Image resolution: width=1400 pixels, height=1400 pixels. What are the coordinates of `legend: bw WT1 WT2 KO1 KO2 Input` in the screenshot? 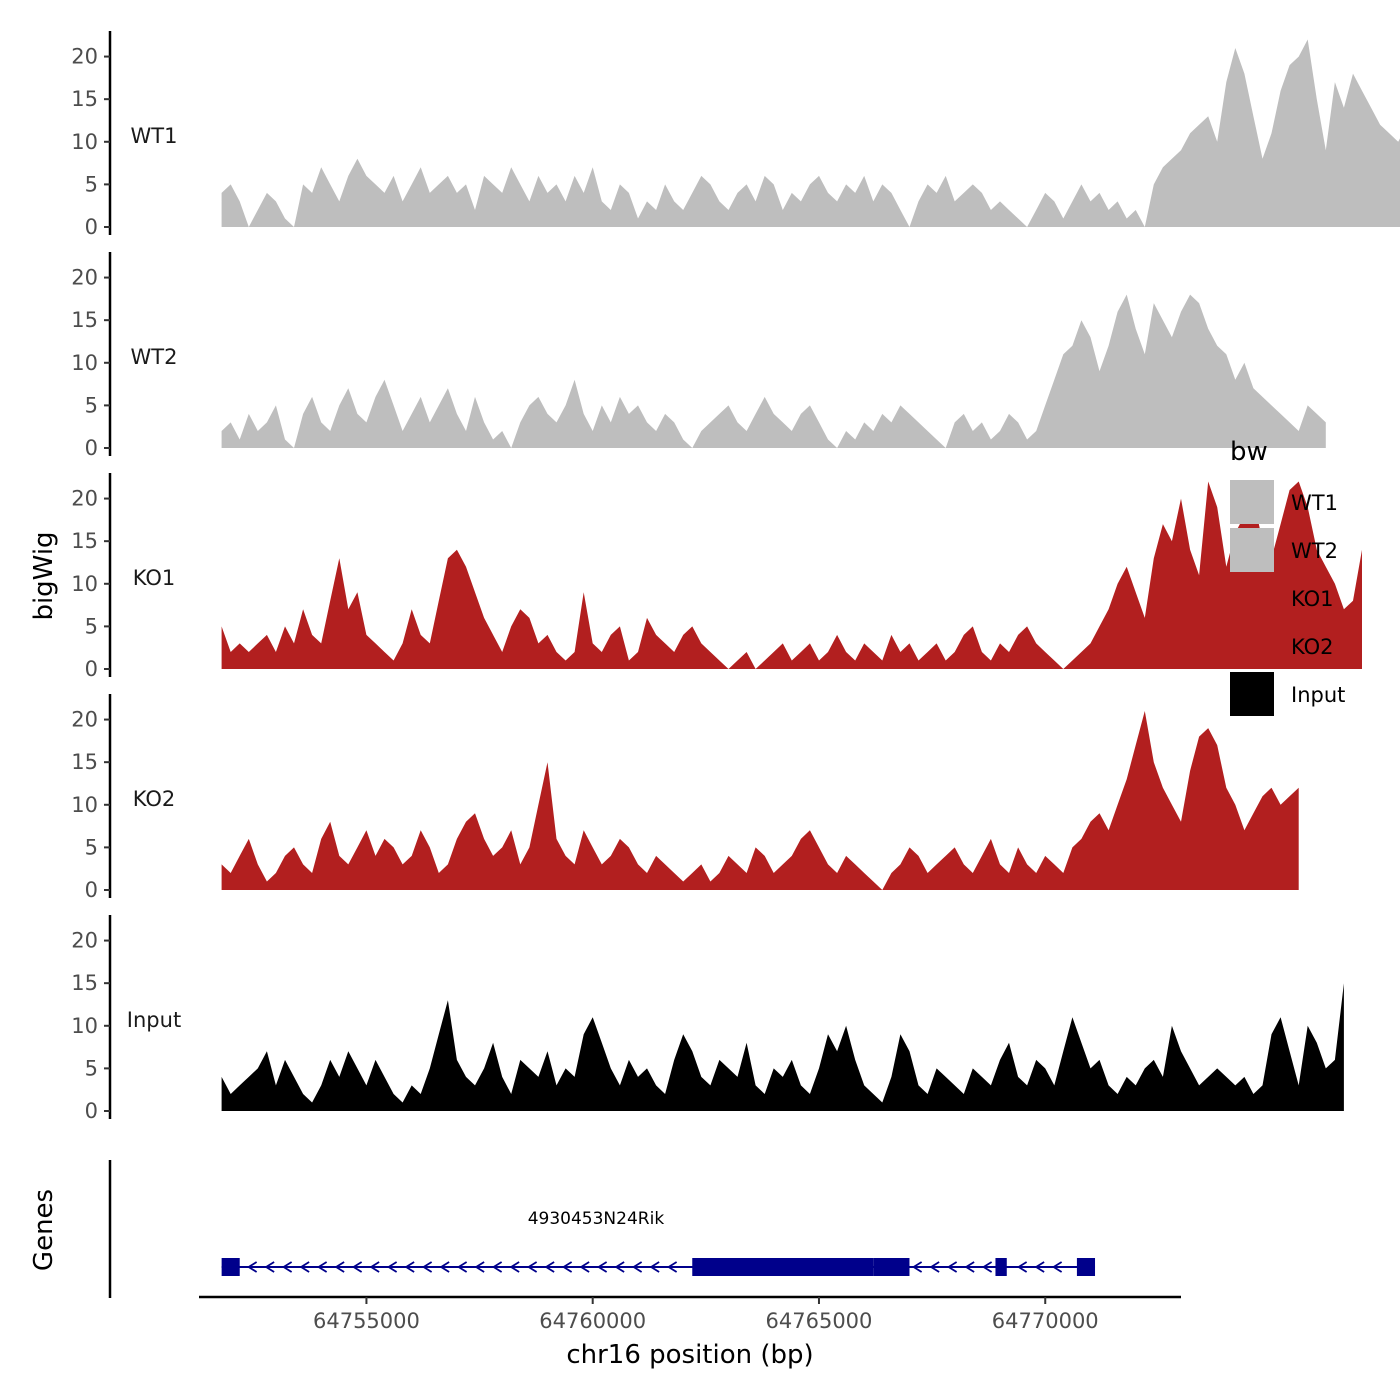 It's located at (1287, 576).